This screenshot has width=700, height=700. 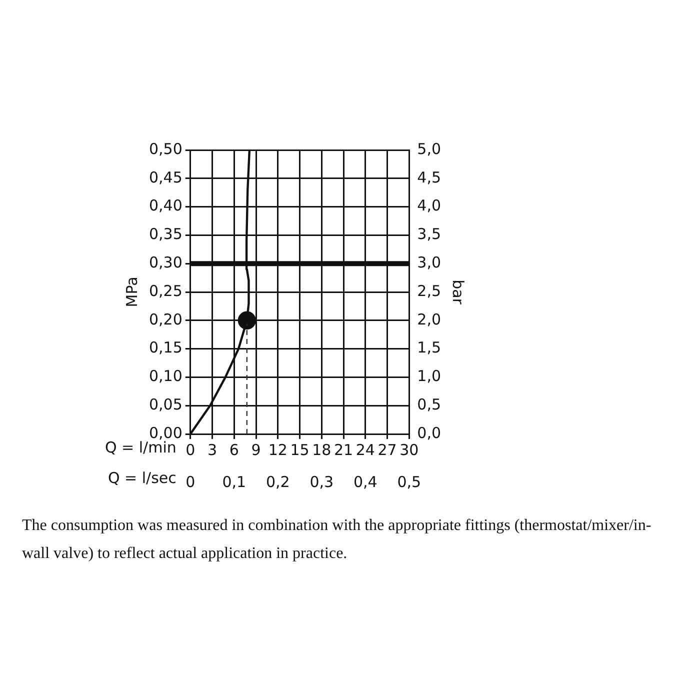 I want to click on y2-tick-label: 4,5, so click(x=429, y=177).